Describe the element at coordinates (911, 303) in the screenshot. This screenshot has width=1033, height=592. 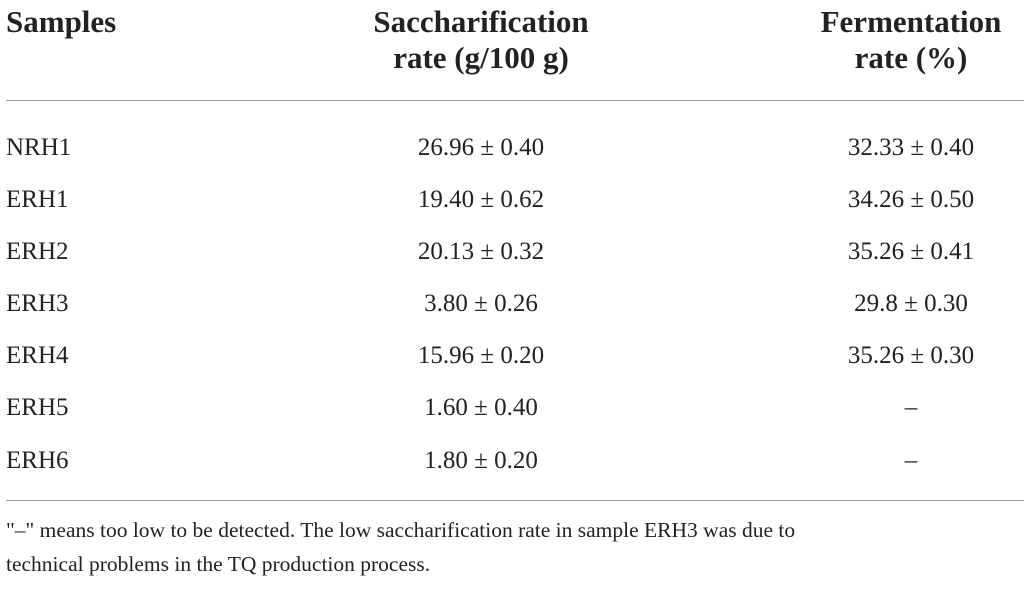
I see `cell-fermentation: 29.8 ± 0.30` at that location.